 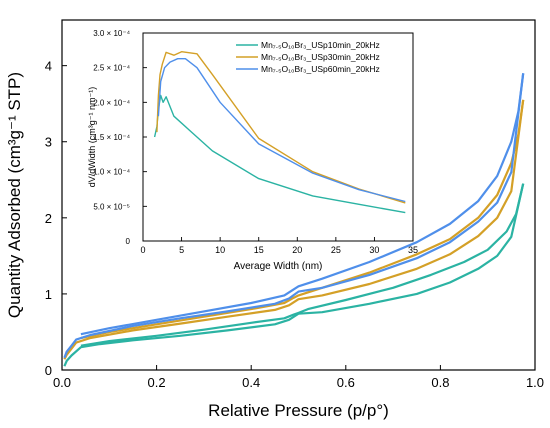 I want to click on main-y-axis-title: Quantity Adsorbed (cm³g⁻¹ STP), so click(x=14, y=195).